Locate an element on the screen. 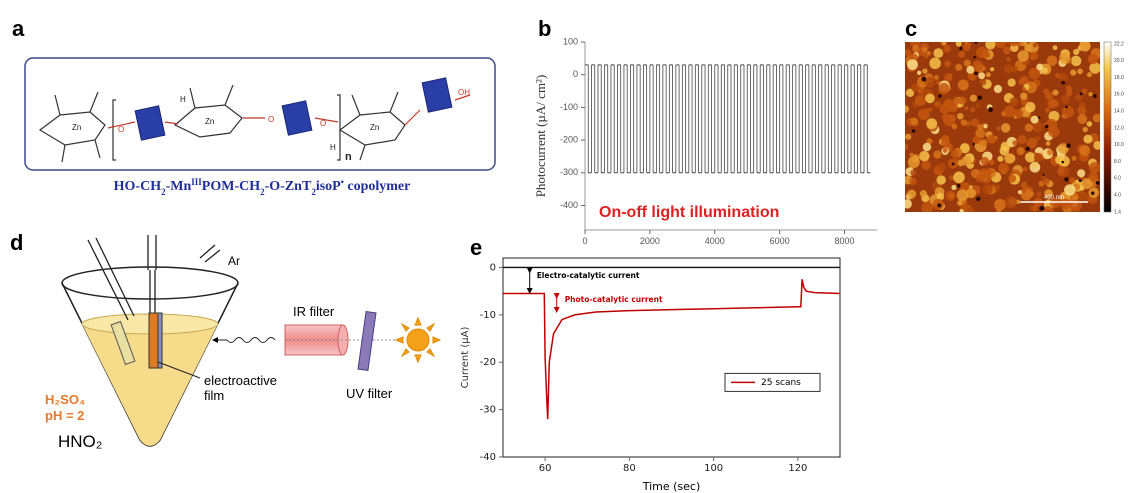 Image resolution: width=1131 pixels, height=493 pixels. electroactive-film is located at coordinates (160, 340).